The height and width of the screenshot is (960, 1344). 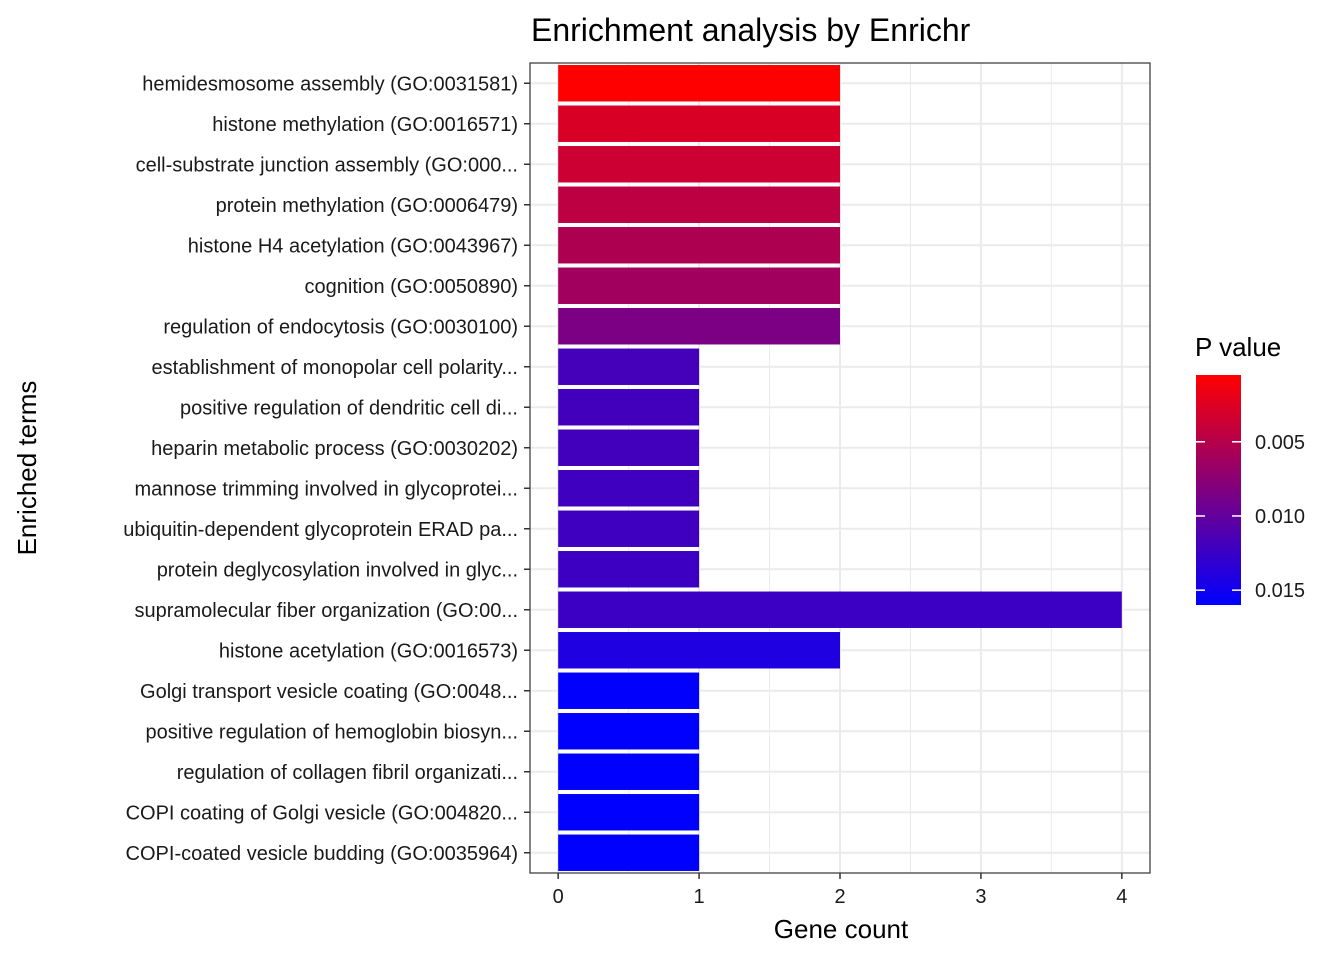 I want to click on y-tick-label: heparin metabolic process (GO:0030202), so click(x=334, y=449).